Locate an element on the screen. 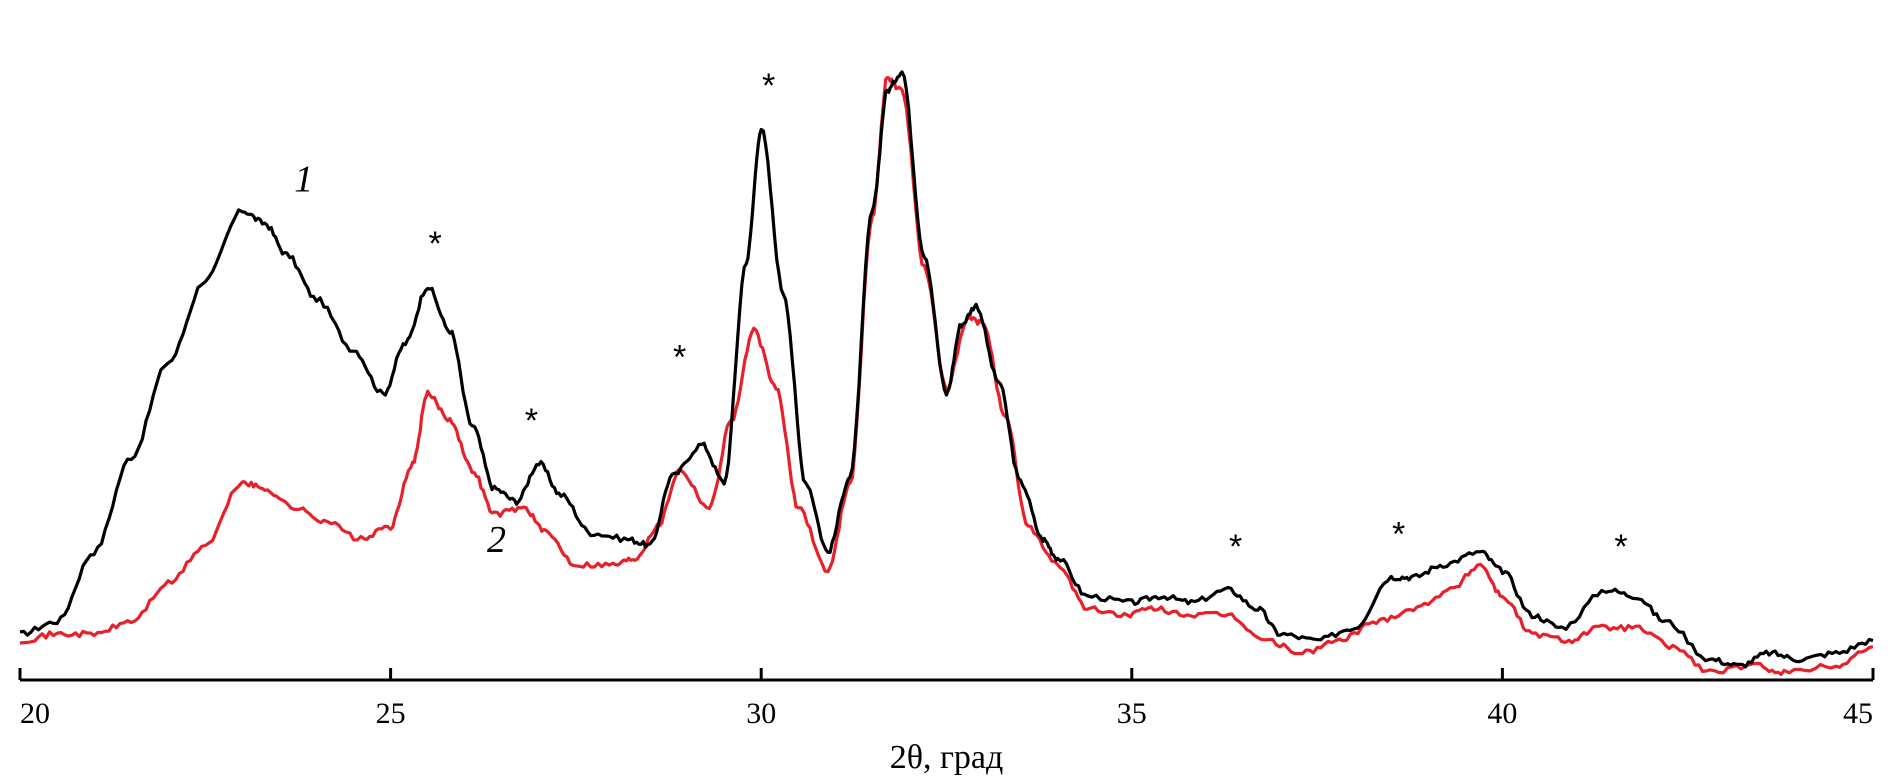 The height and width of the screenshot is (781, 1895). x-tick-label: 20 is located at coordinates (35, 713).